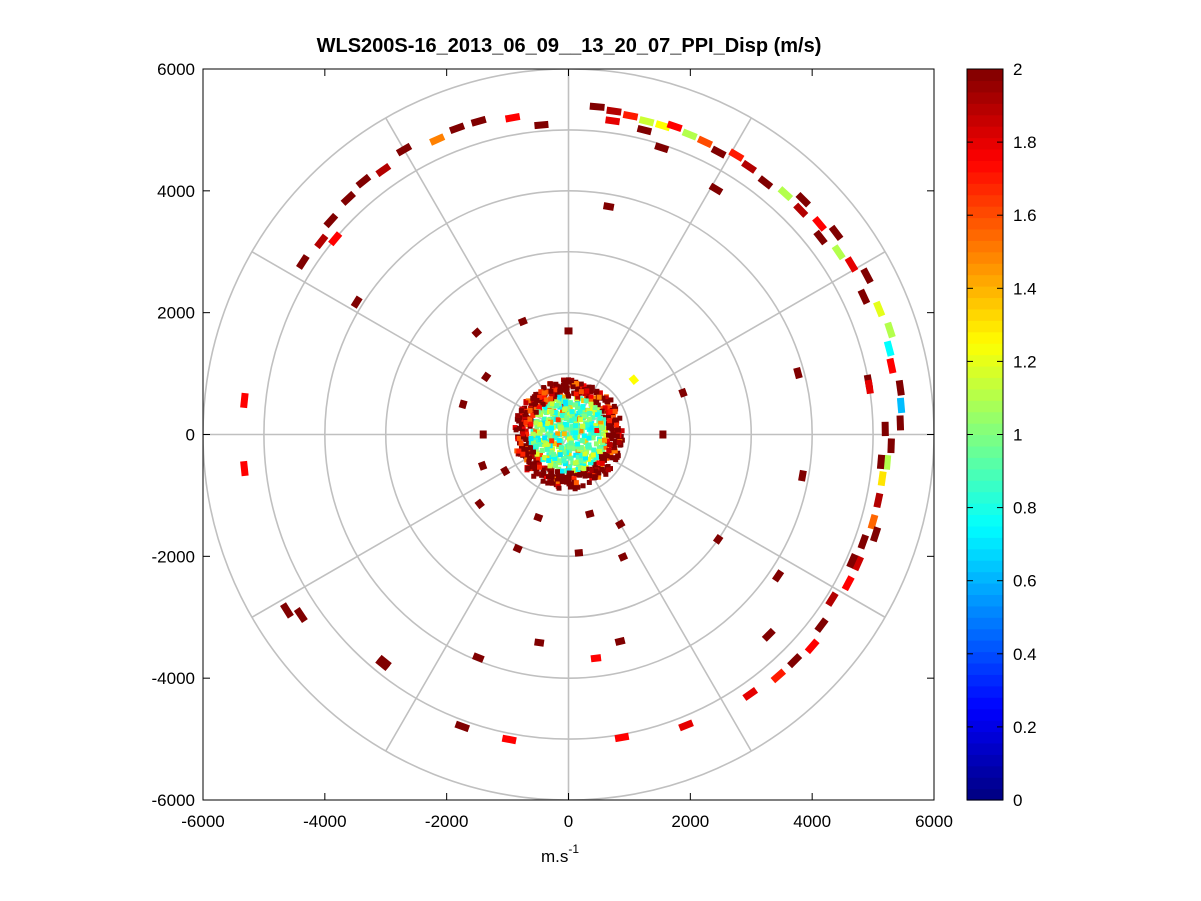  Describe the element at coordinates (173, 556) in the screenshot. I see `y-tick-label: -2000` at that location.